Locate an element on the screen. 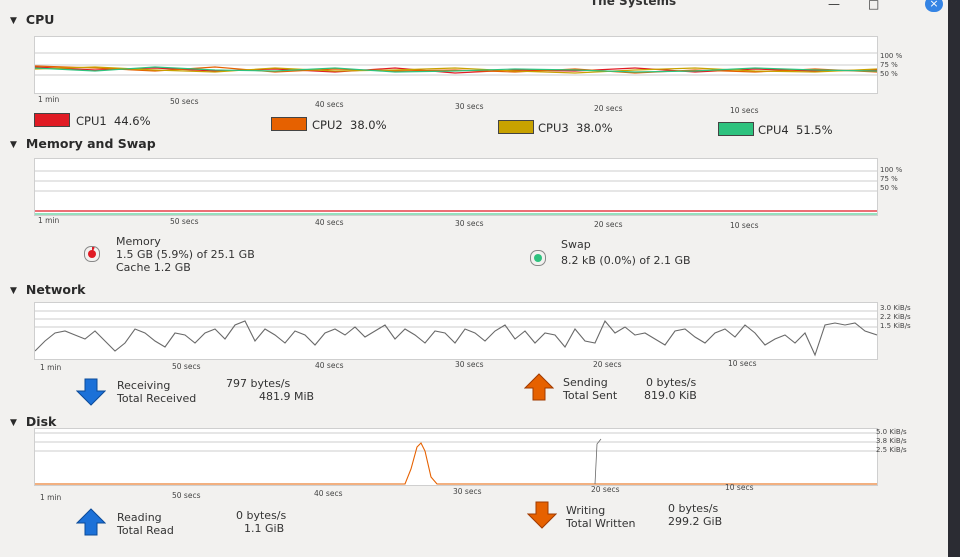 The image size is (960, 557). cpu3-label: CPU3 is located at coordinates (553, 128).